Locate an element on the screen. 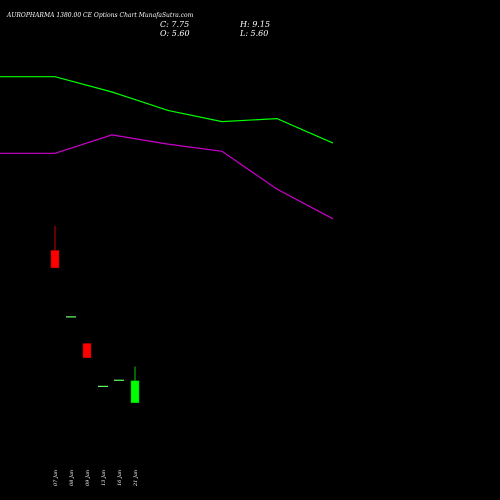 The image size is (500, 500). x-tick-label: 07 Jan is located at coordinates (56, 478).